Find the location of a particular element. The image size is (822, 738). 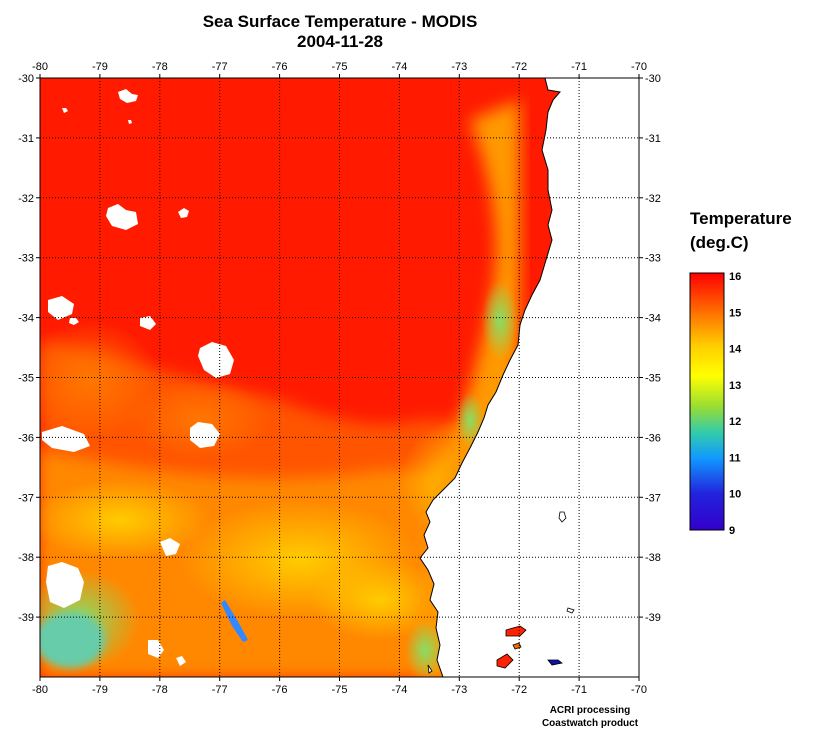

lat-tick-label-left: -33 is located at coordinates (26, 259).